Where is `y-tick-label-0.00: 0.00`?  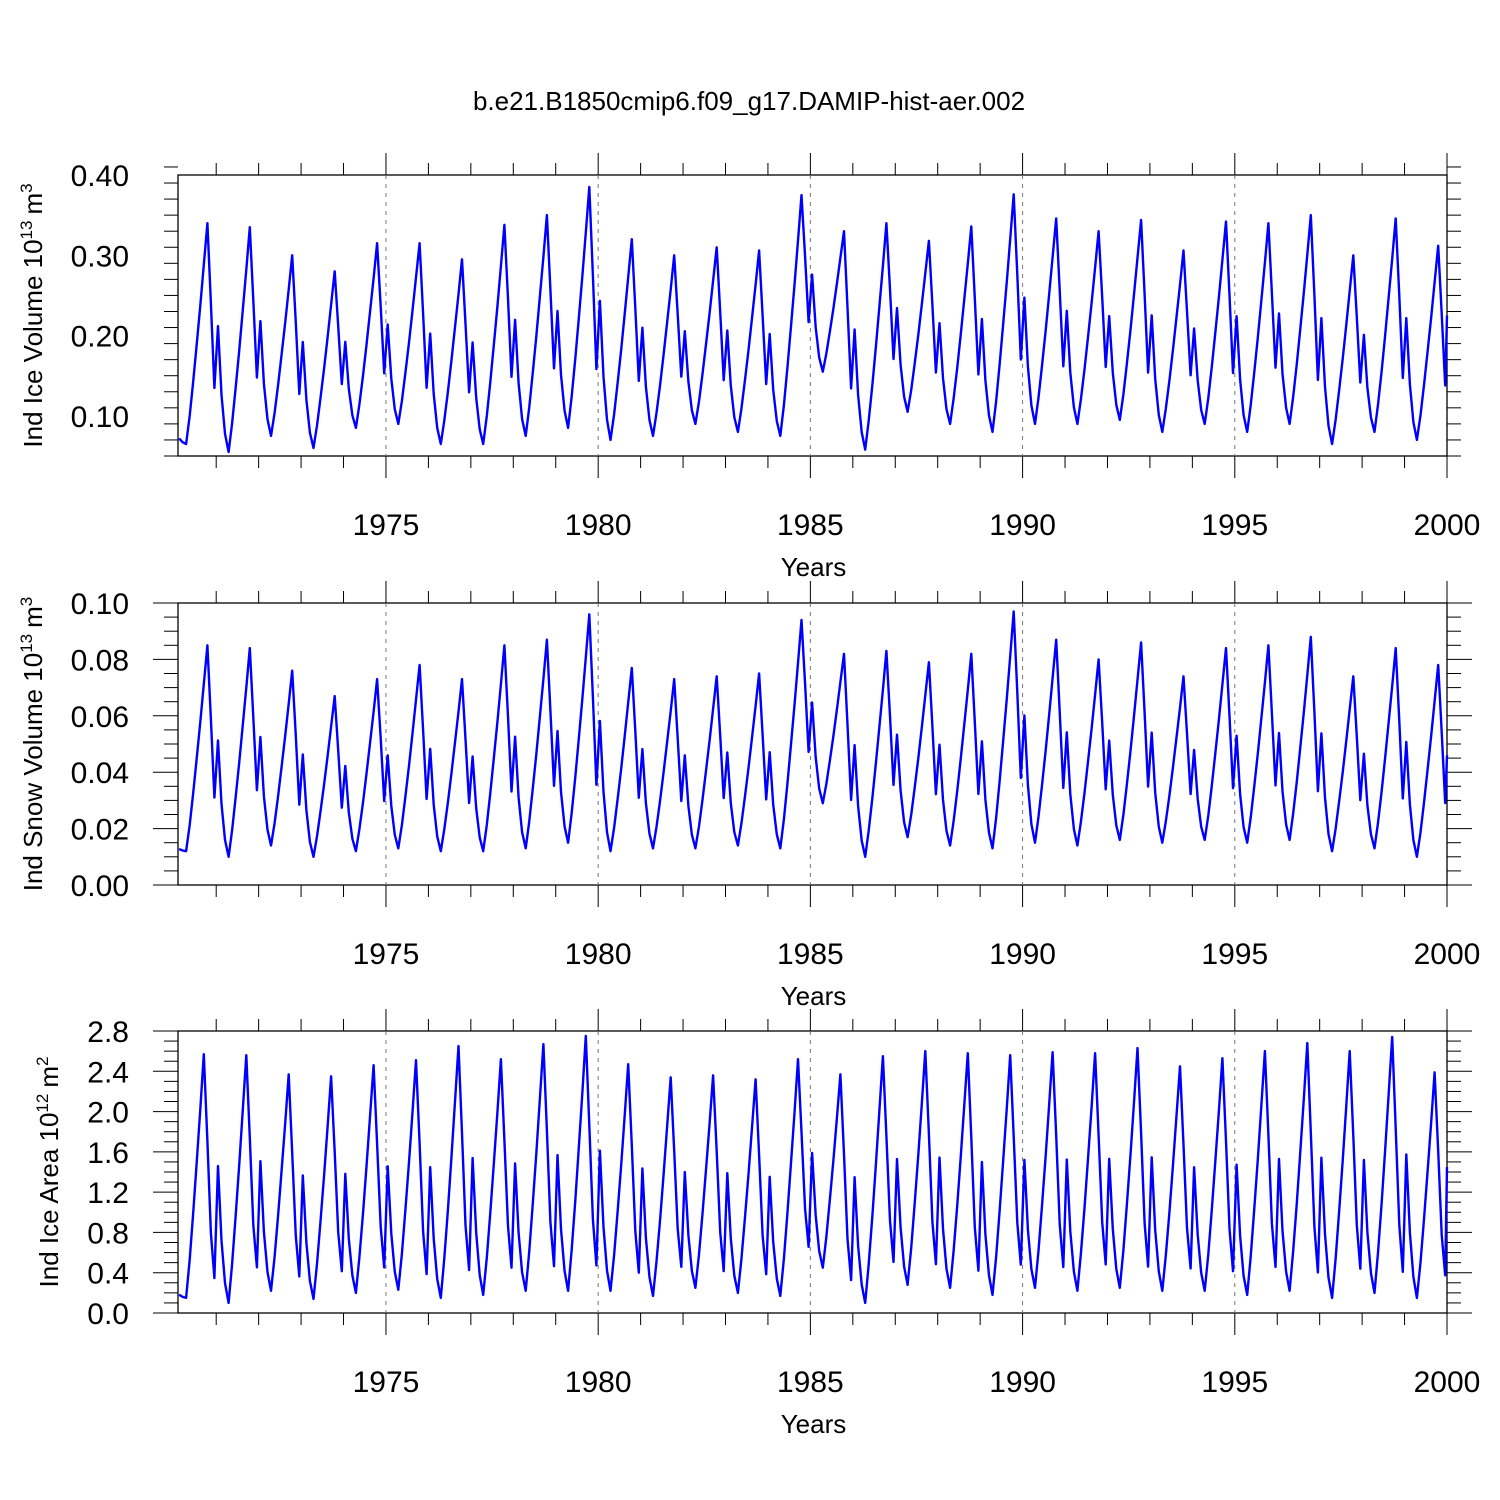
y-tick-label-0.00: 0.00 is located at coordinates (100, 886).